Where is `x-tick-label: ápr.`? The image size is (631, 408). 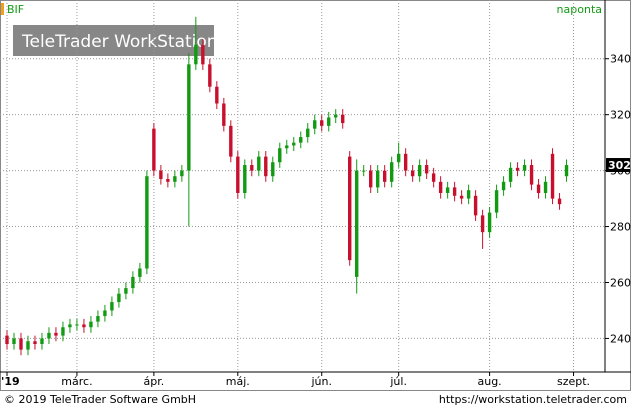
x-tick-label: ápr. is located at coordinates (154, 381).